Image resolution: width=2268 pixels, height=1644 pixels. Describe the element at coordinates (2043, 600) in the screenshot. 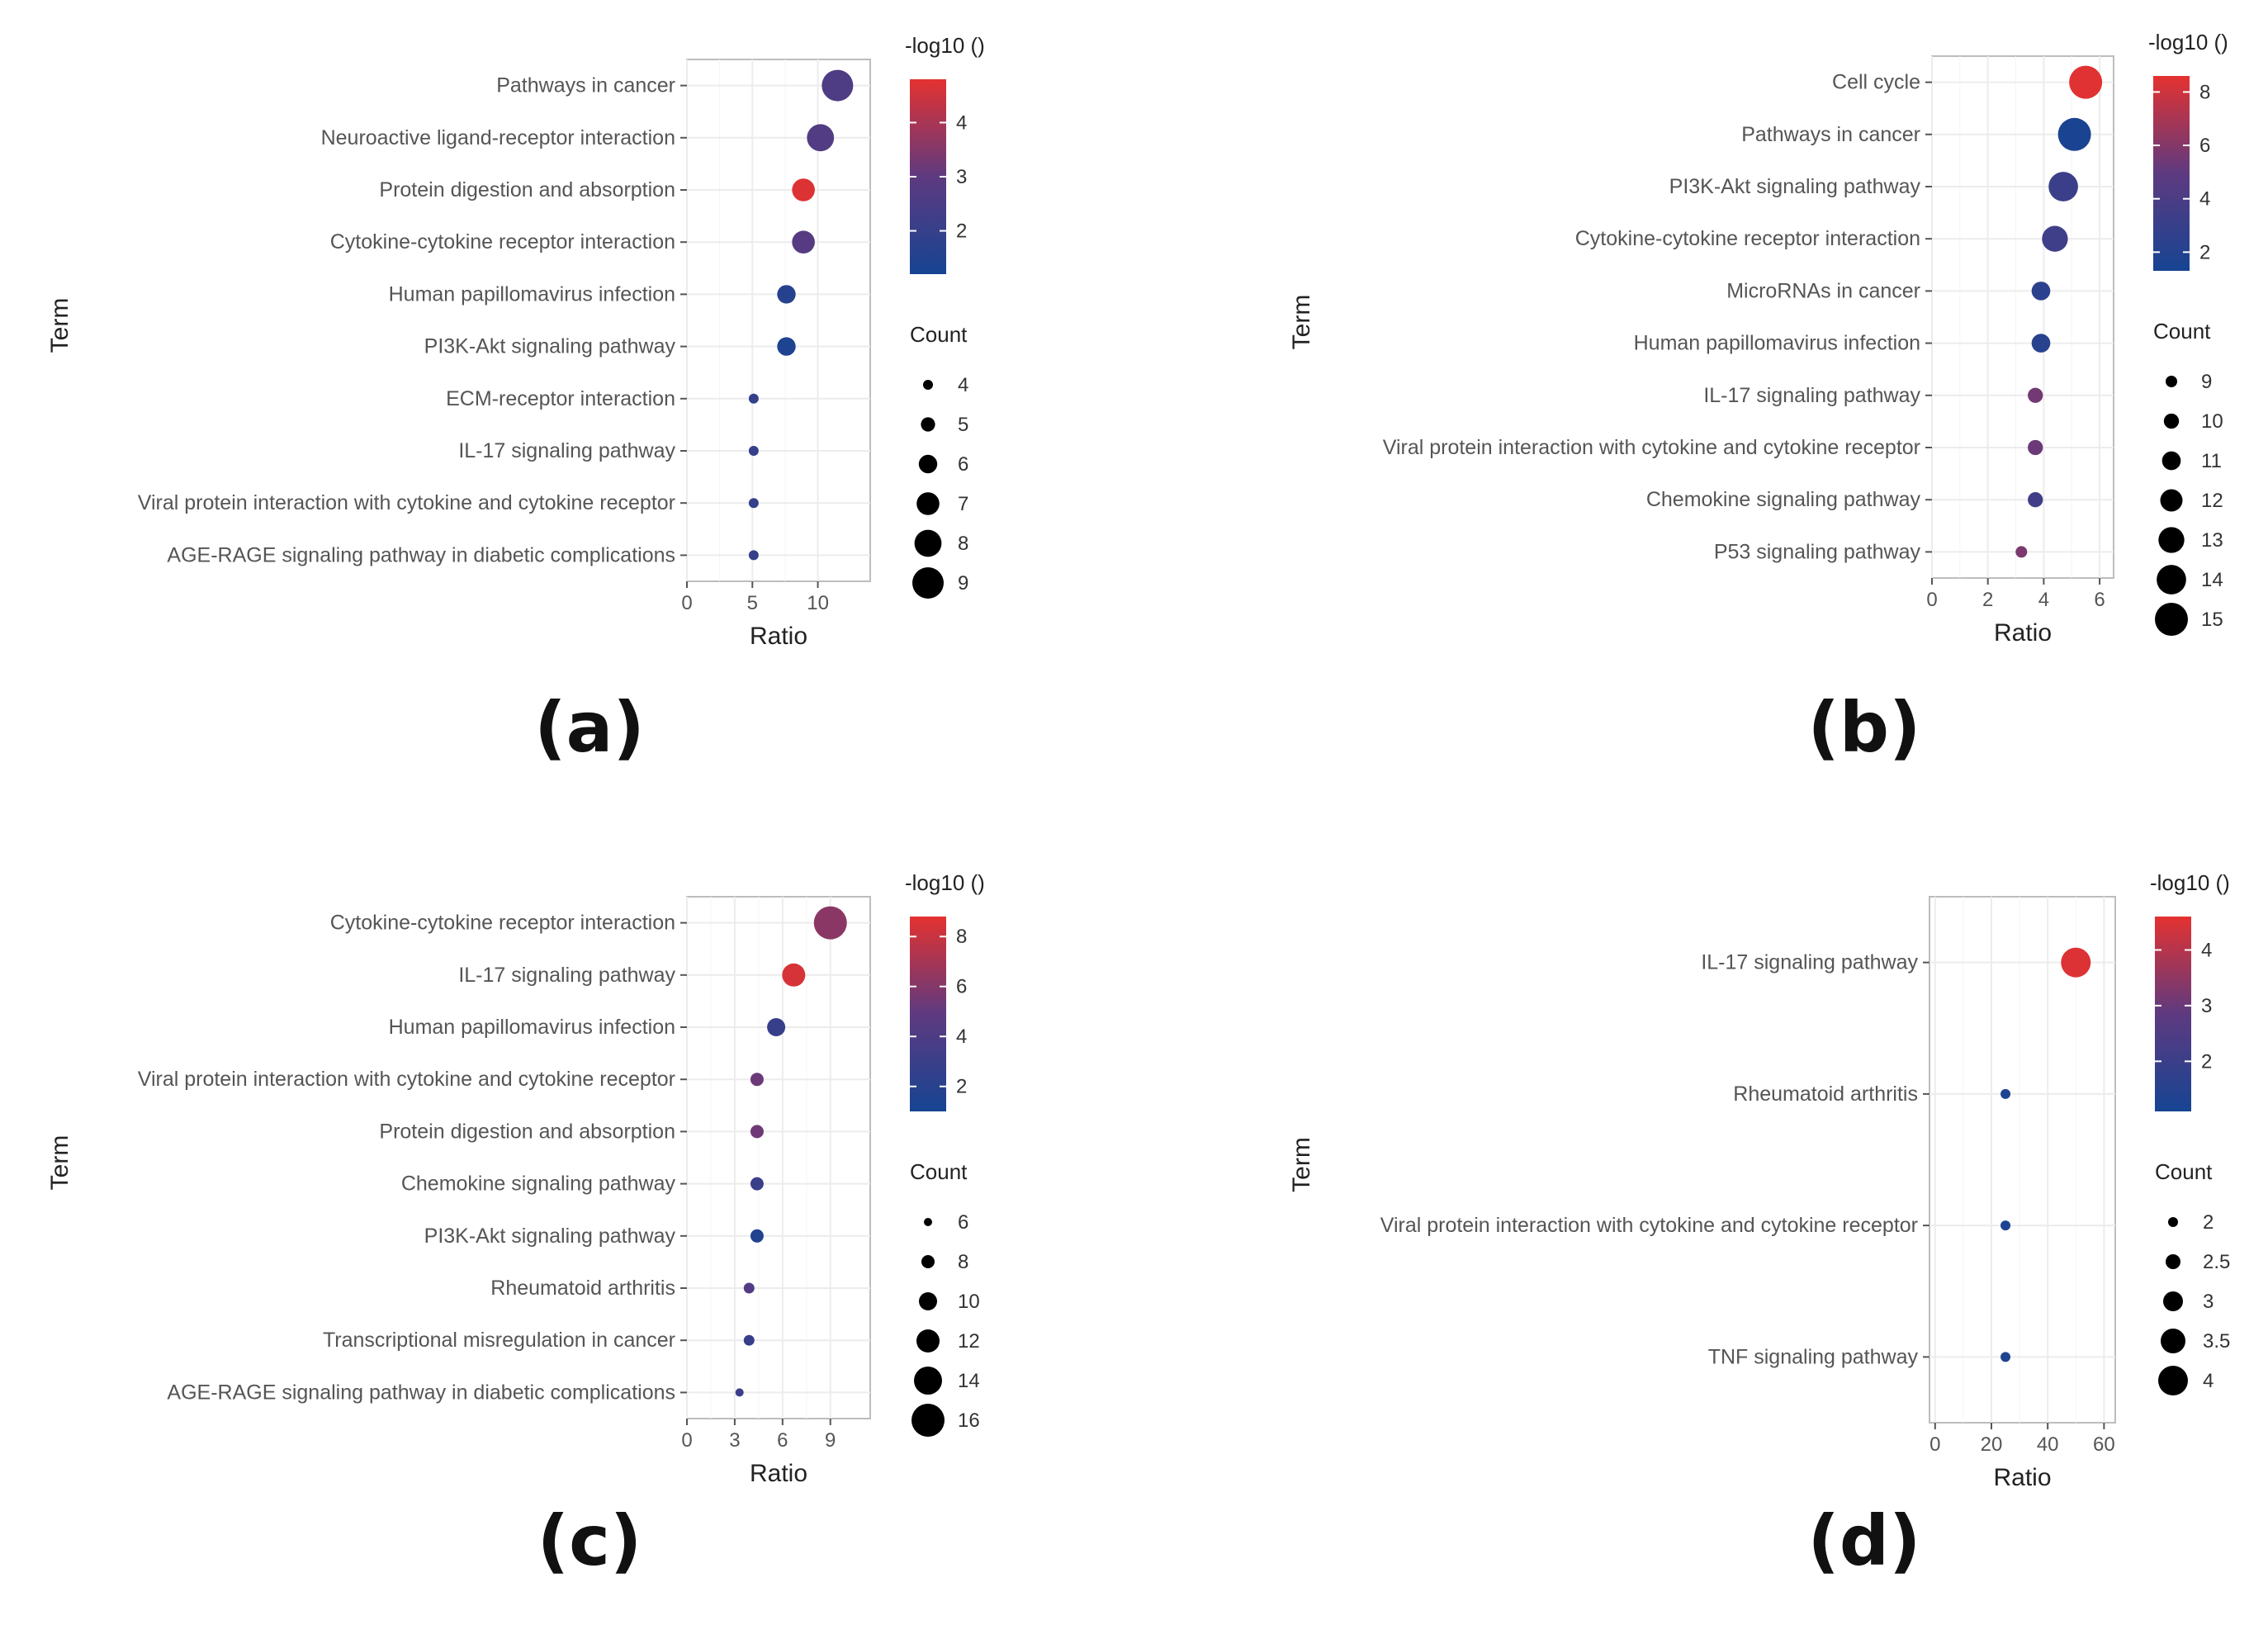

I see `panel-b-xtick-label: 4` at that location.